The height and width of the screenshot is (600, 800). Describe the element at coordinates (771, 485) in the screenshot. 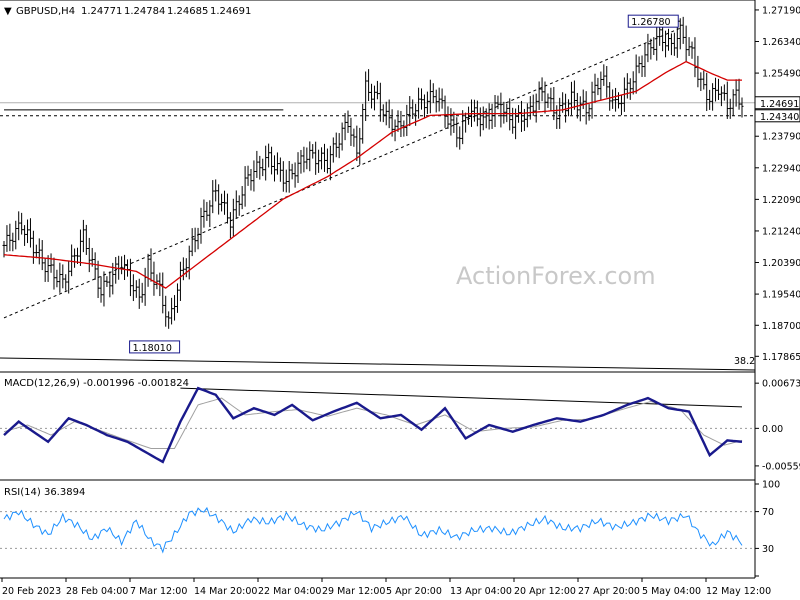

I see `rsi-tick-label: 100` at that location.